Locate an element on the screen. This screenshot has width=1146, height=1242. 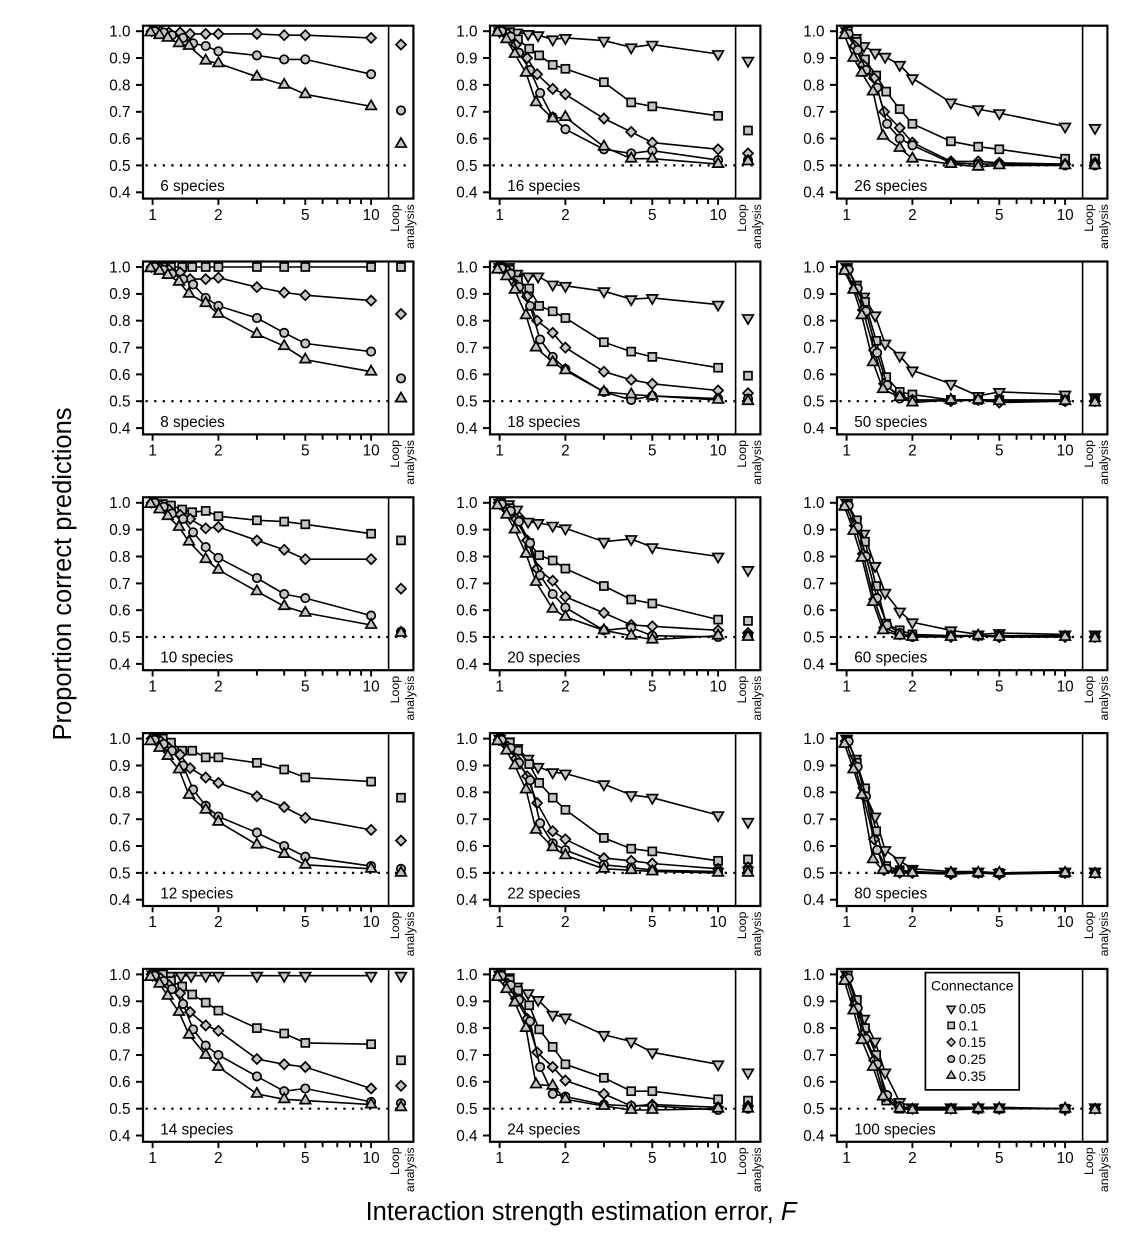
svg-text: 18 species is located at coordinates (543, 422).